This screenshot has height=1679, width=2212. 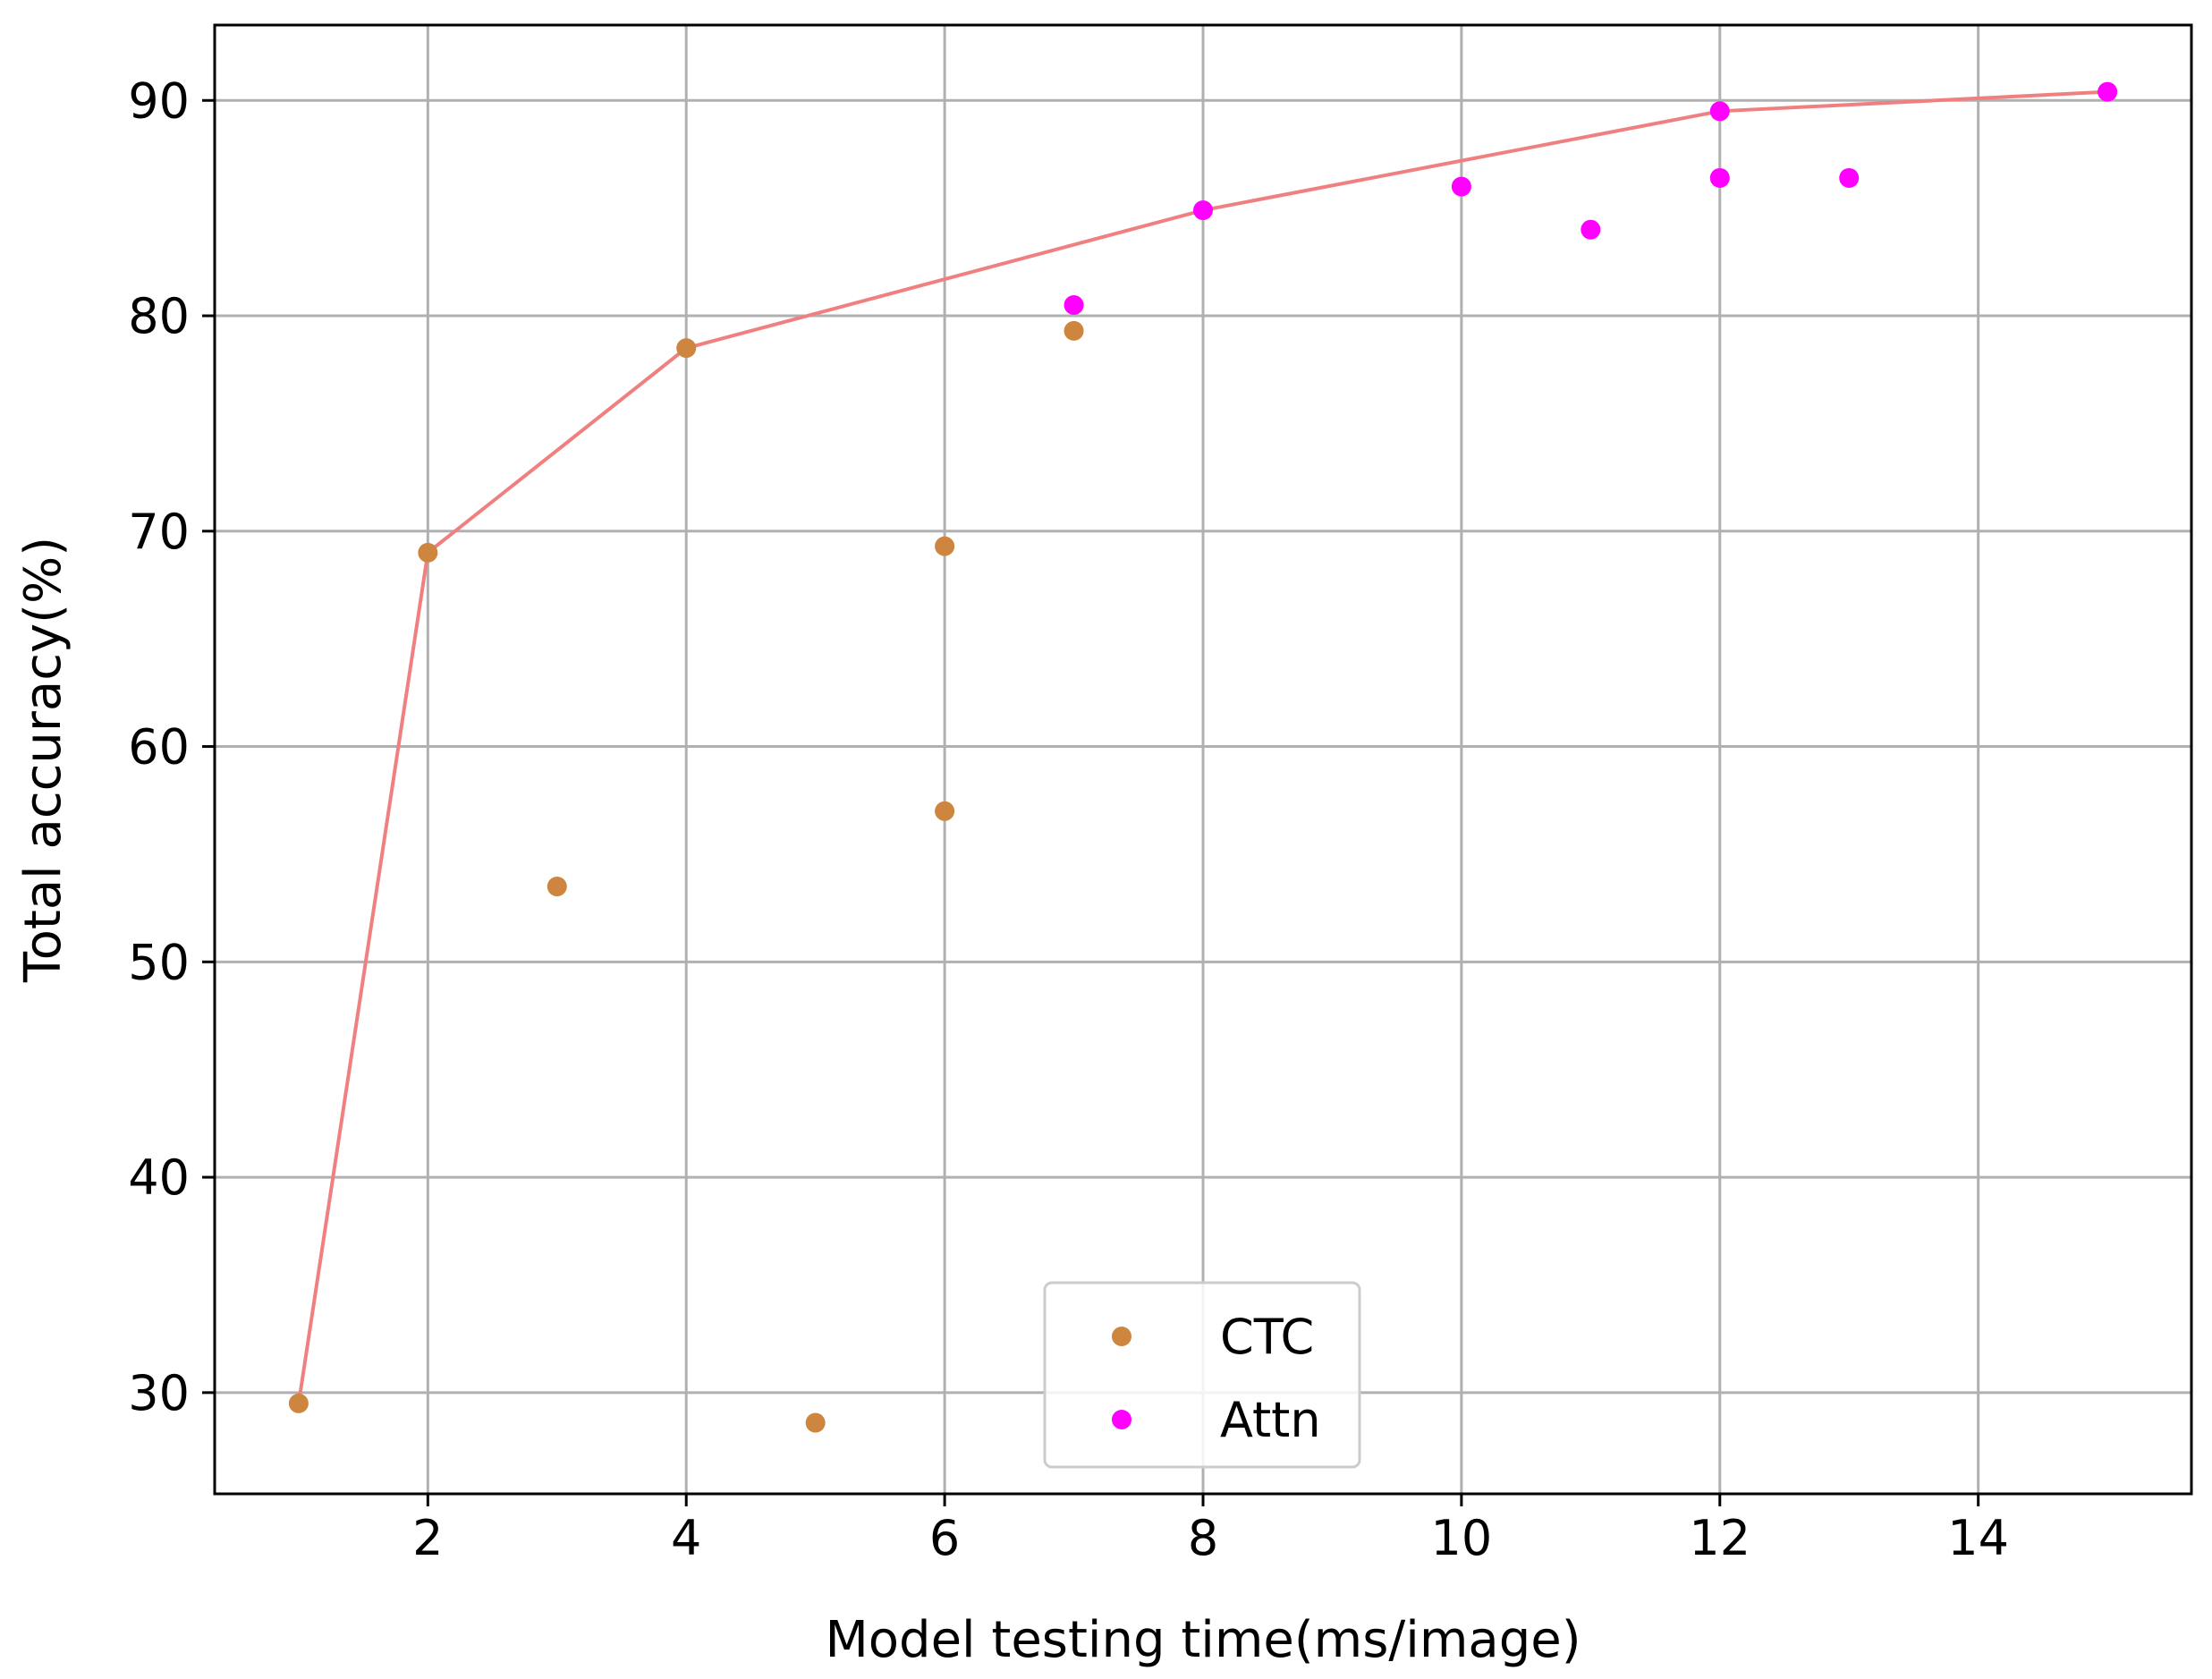 I want to click on y-tick-label: 50, so click(x=159, y=962).